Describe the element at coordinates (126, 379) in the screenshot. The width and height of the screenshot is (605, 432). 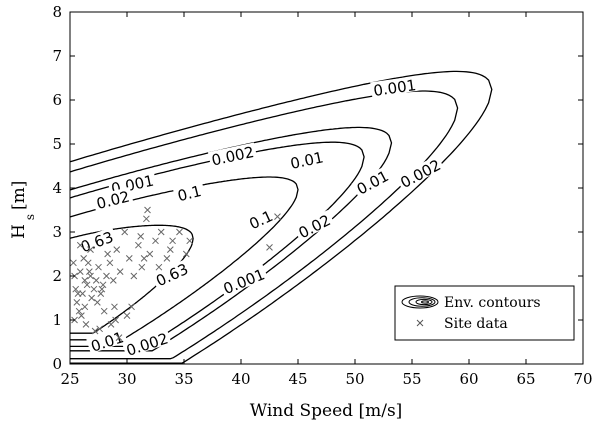
I see `x-tick-label: 30` at that location.